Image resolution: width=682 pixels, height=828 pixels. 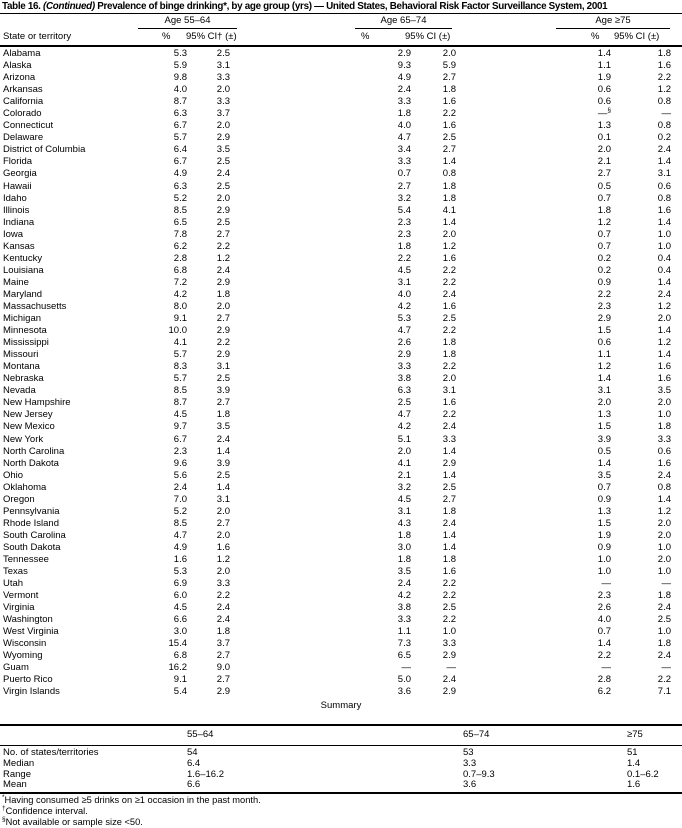 What do you see at coordinates (341, 793) in the screenshot?
I see `summary-bottom-rule` at bounding box center [341, 793].